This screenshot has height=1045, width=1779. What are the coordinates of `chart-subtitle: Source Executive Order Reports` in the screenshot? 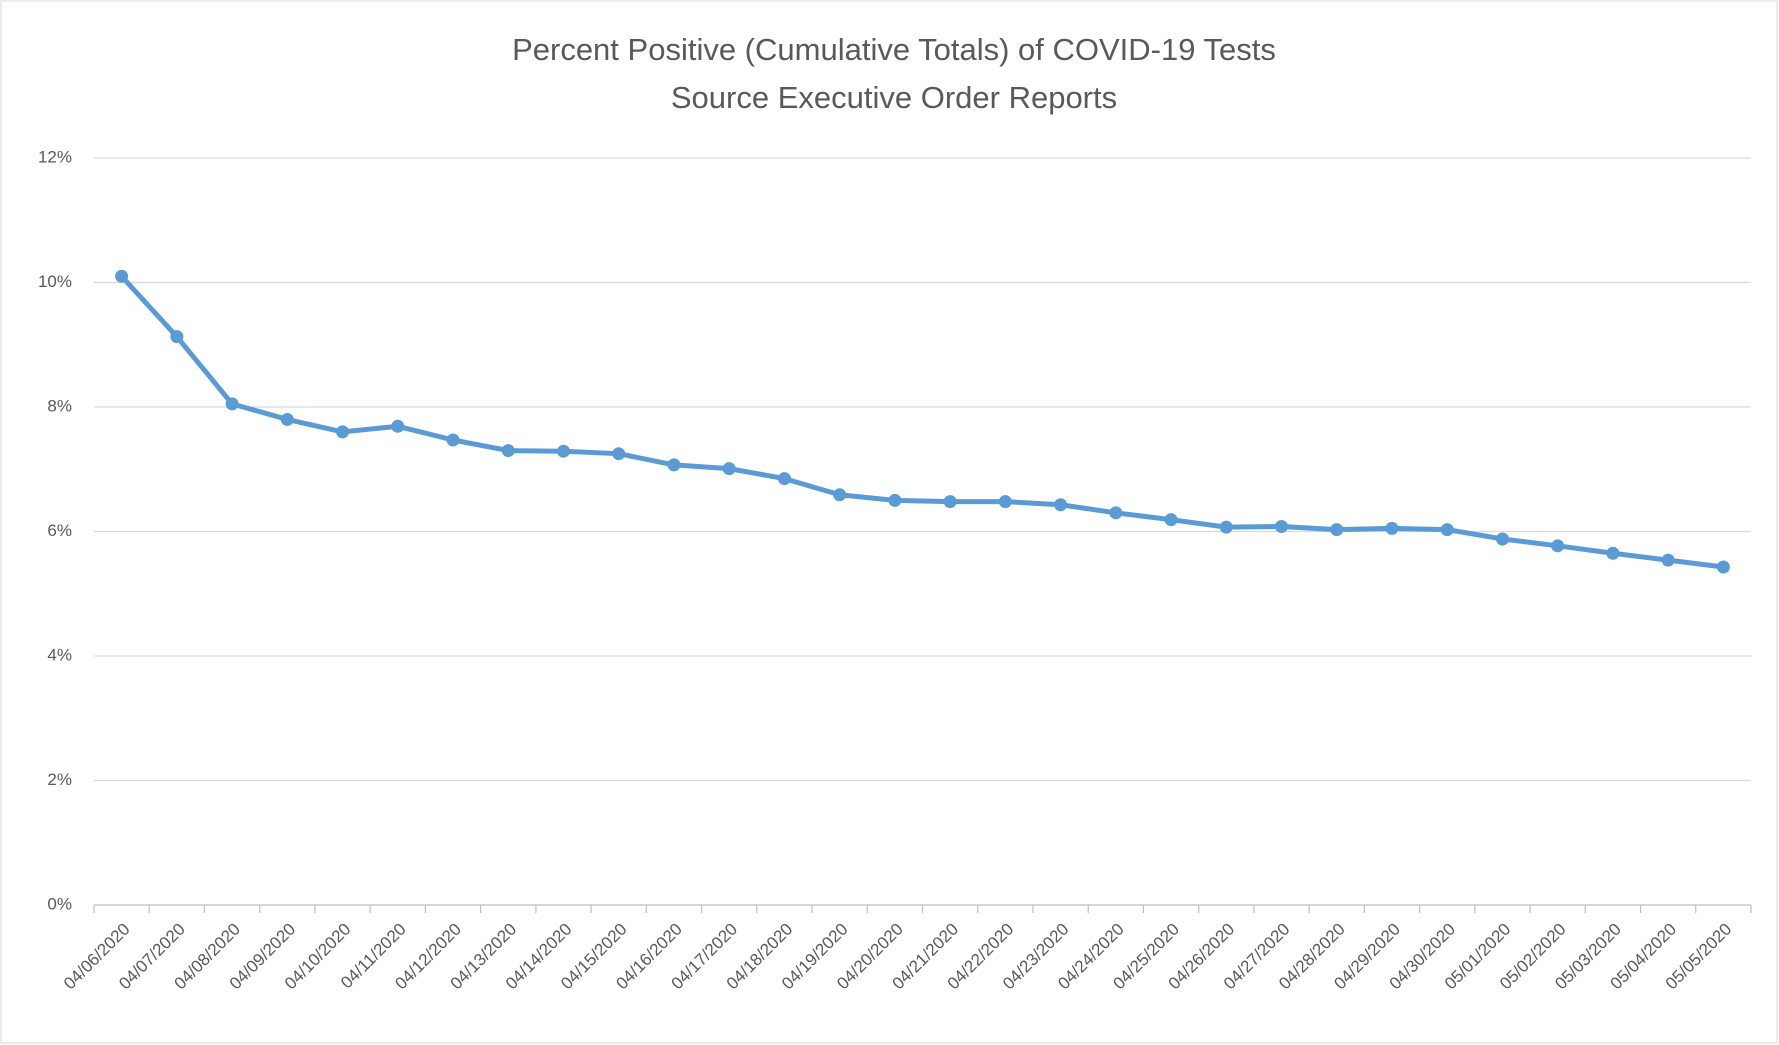 It's located at (894, 97).